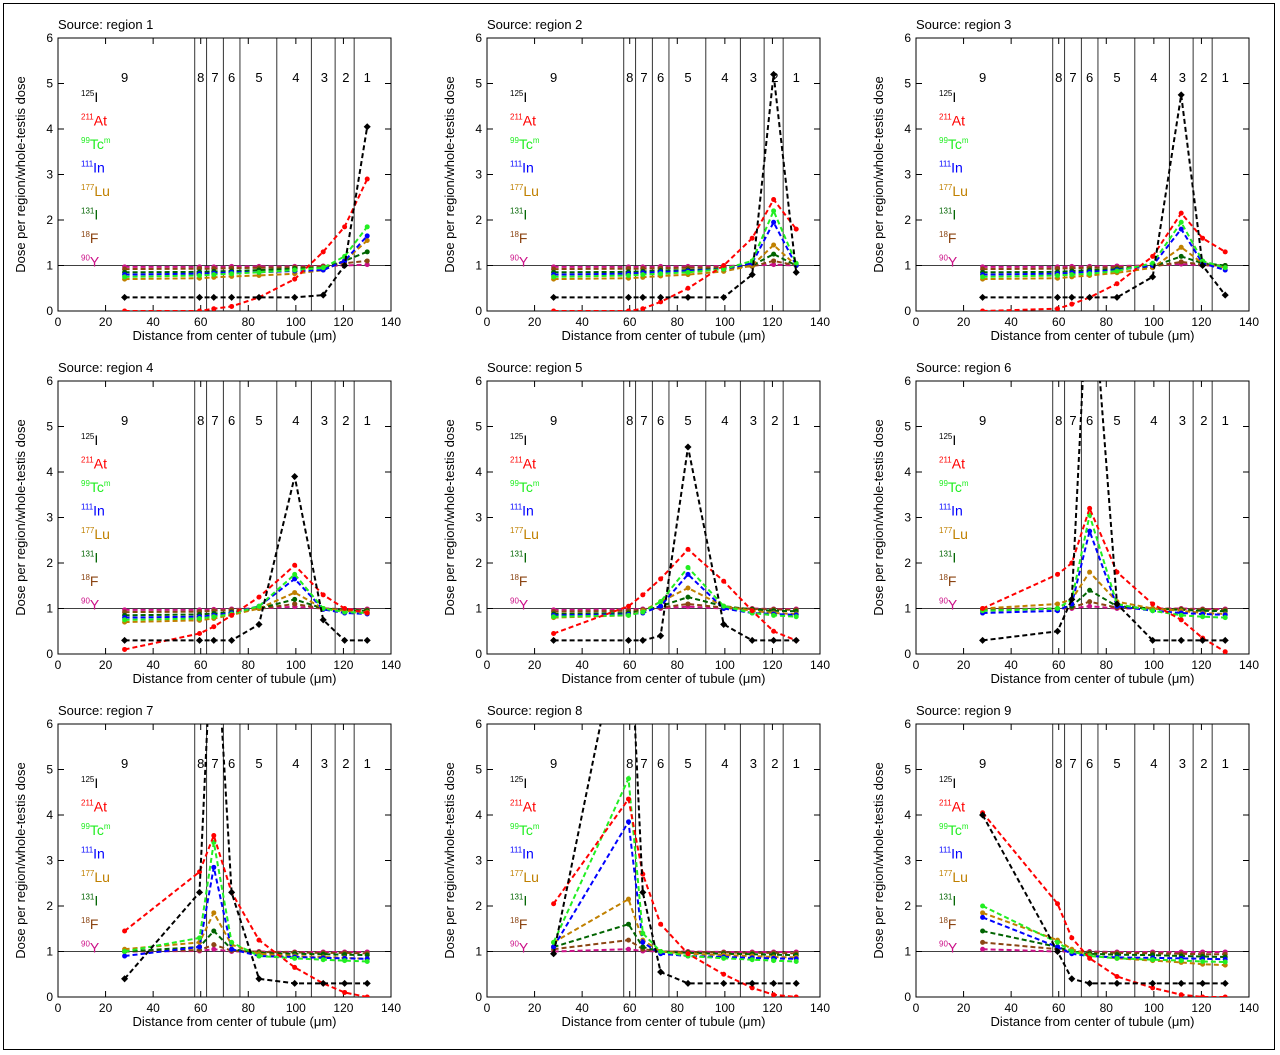  What do you see at coordinates (295, 763) in the screenshot?
I see `region-label: 4` at bounding box center [295, 763].